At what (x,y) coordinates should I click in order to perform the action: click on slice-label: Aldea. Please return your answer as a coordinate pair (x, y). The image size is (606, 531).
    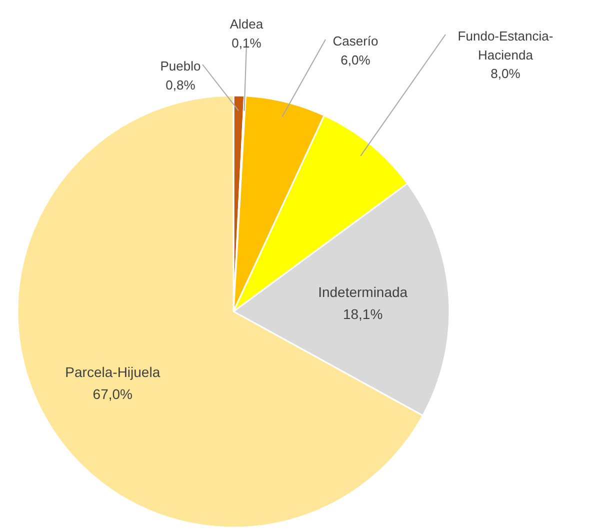
    Looking at the image, I should click on (247, 24).